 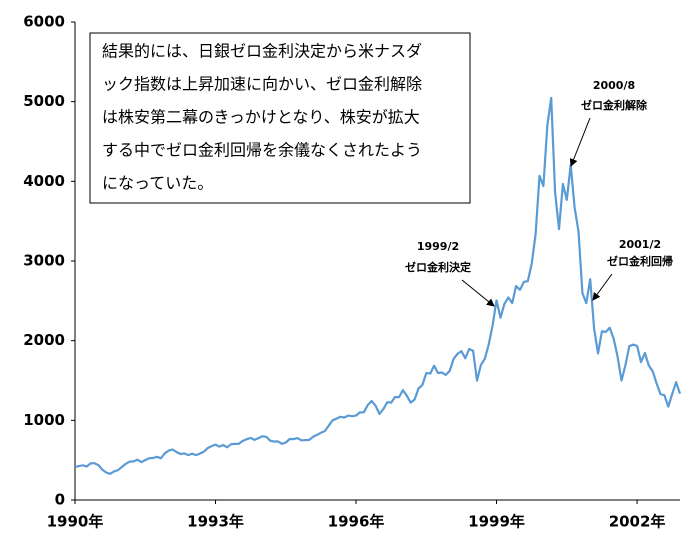 I want to click on annotation: 1999/2 ゼロ金利決定, so click(x=450, y=273).